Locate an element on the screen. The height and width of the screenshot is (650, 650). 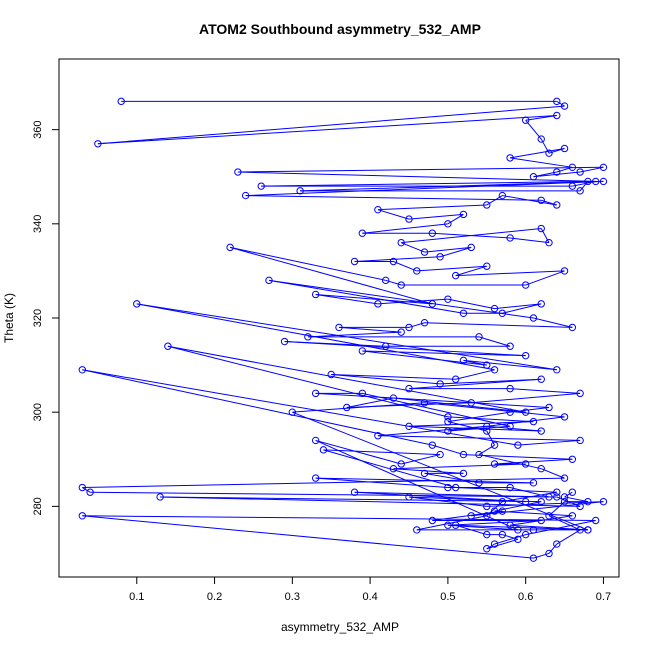
x-axis-label: asymmetry_532_AMP is located at coordinates (340, 627).